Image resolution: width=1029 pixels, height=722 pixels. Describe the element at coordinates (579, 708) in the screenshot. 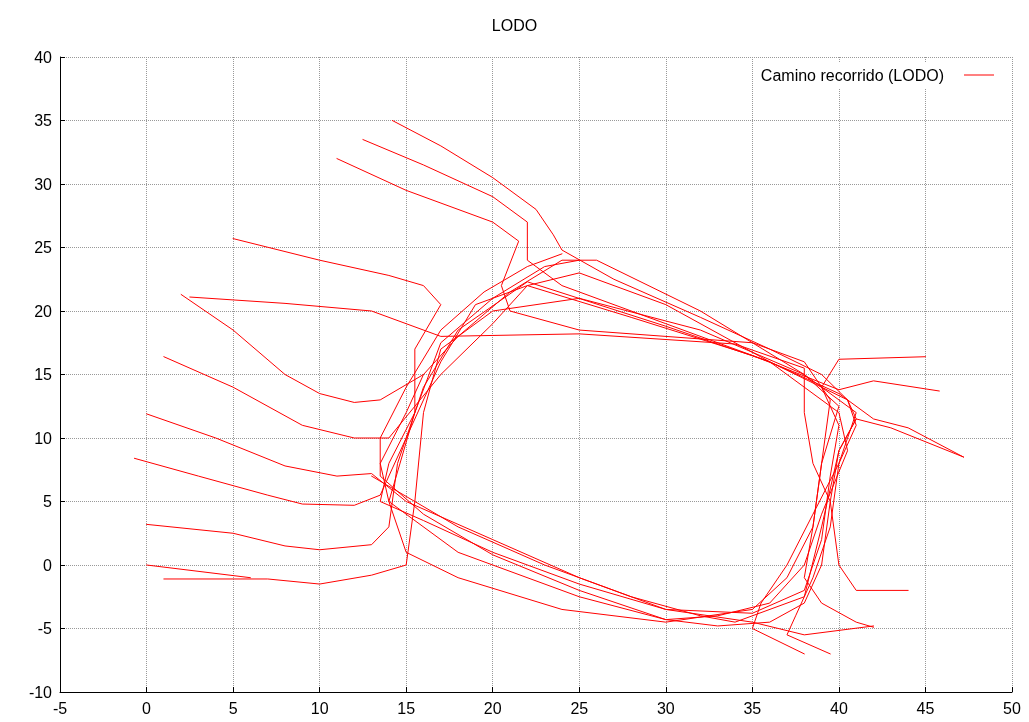

I see `x-tick-label: 25` at that location.